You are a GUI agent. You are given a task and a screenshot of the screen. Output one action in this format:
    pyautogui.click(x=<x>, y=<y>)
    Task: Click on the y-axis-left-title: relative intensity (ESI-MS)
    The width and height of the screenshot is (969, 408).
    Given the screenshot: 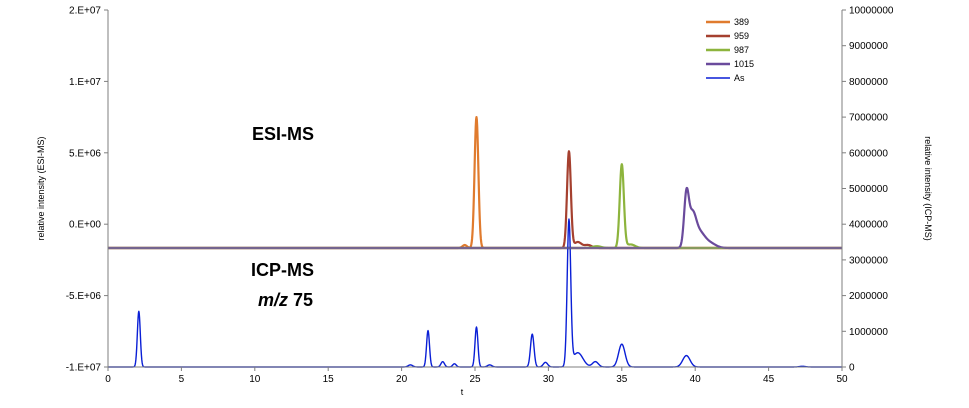 What is the action you would take?
    pyautogui.click(x=41, y=188)
    